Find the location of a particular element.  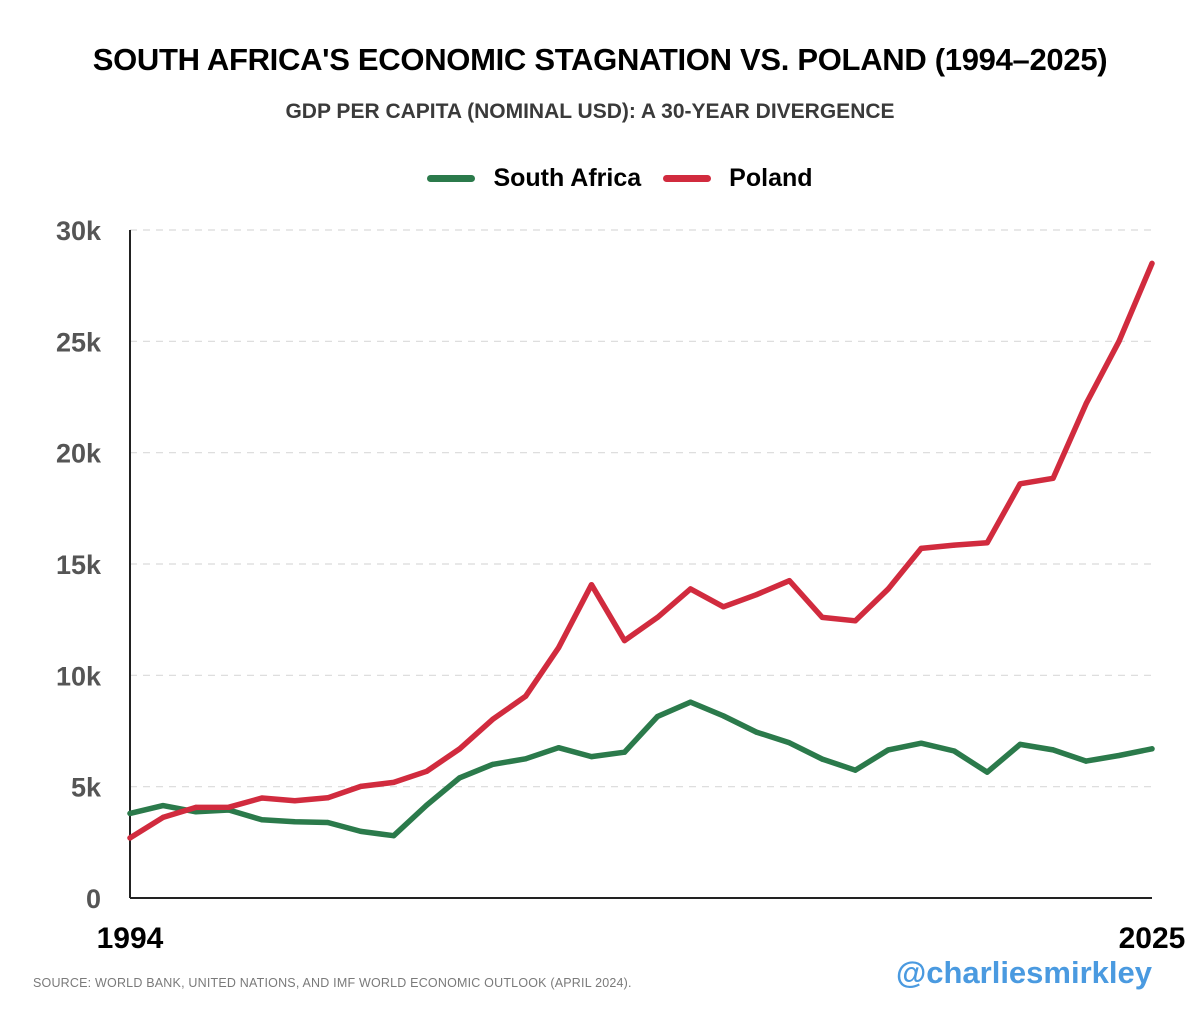

data-point-south-africa-2002 is located at coordinates (394, 836).